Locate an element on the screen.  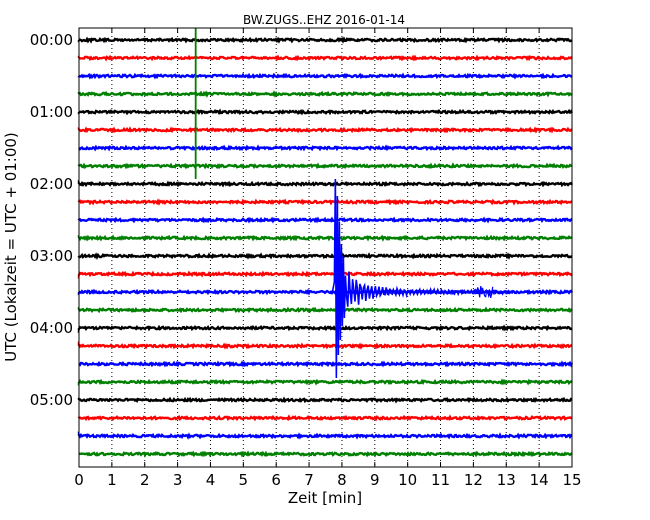
x-tick-label: 15 is located at coordinates (571, 480).